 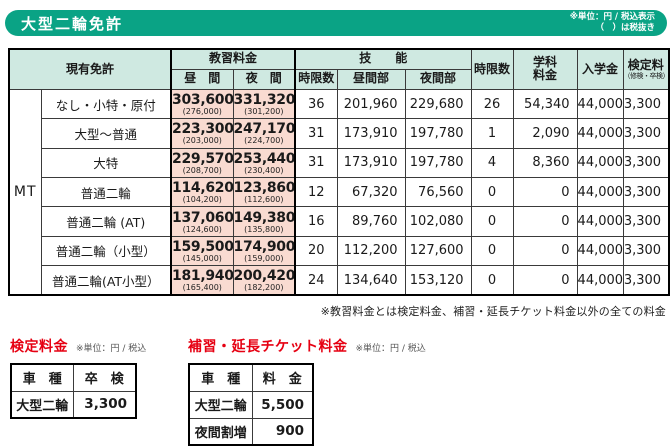 I want to click on ticket-value-cell: 5,500, so click(x=282, y=404).